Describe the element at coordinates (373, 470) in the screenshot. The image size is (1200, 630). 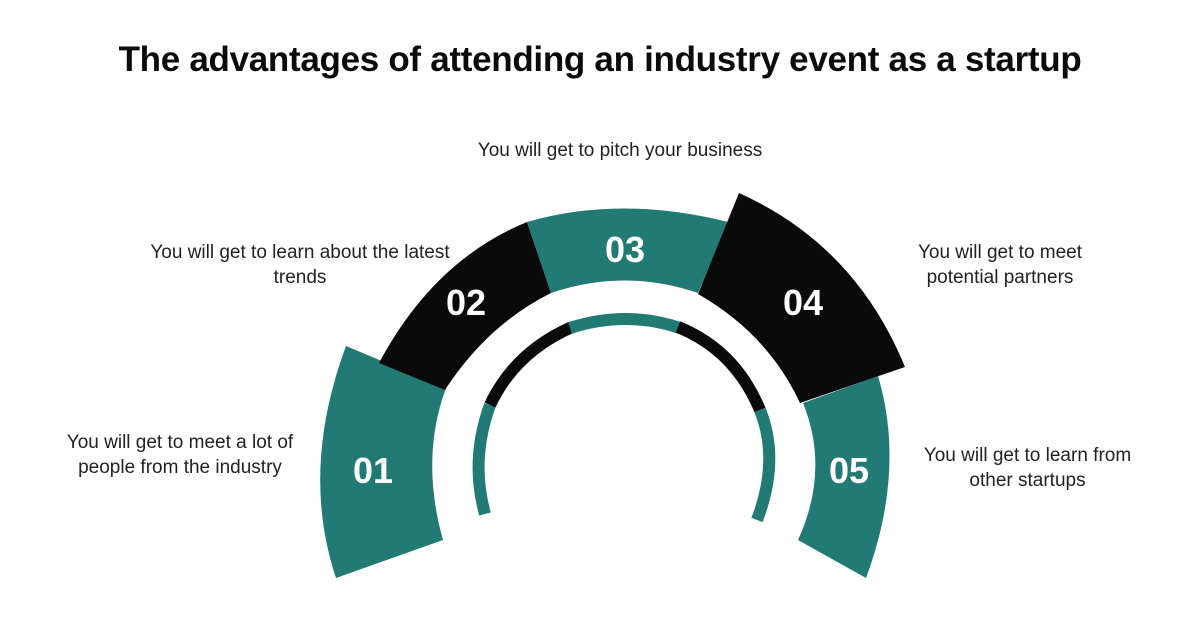
I see `step-number-01: 01` at that location.